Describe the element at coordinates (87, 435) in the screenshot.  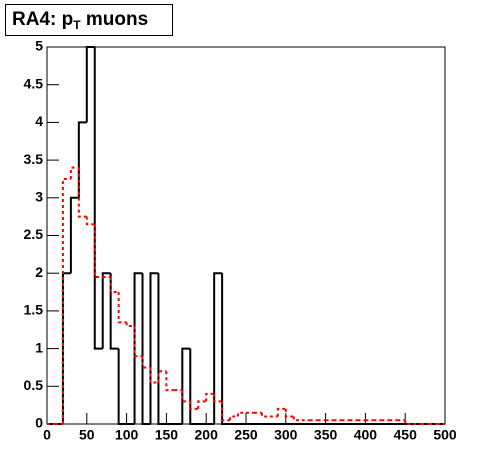
I see `x-tick-label: 50` at that location.